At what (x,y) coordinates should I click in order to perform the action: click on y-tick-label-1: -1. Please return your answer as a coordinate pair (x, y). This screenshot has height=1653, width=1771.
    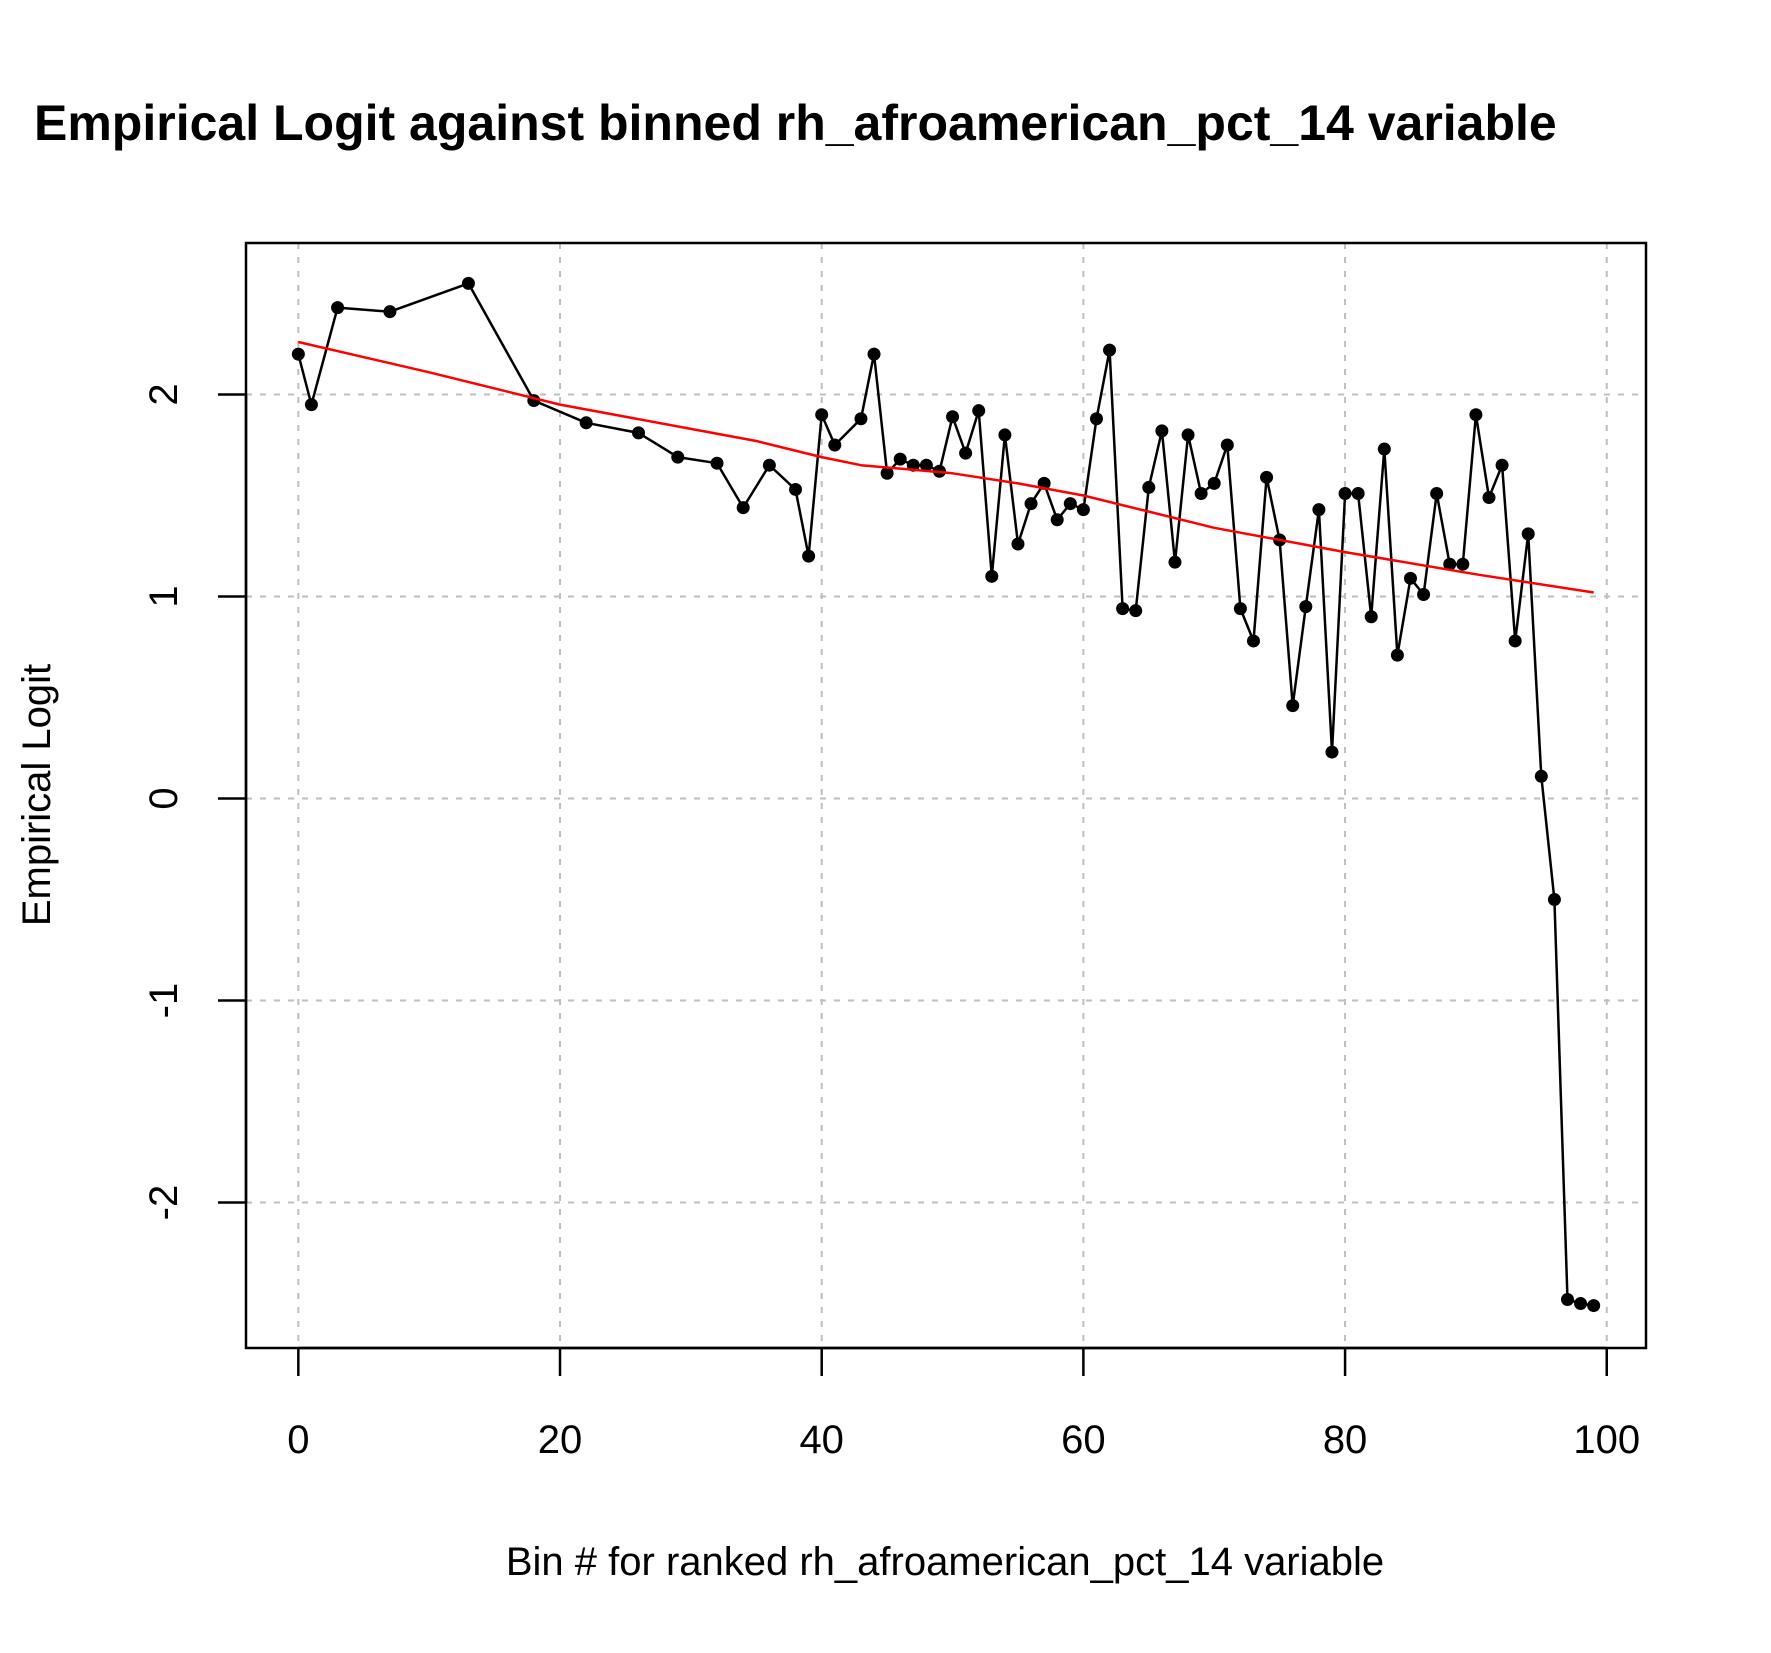
    Looking at the image, I should click on (164, 1001).